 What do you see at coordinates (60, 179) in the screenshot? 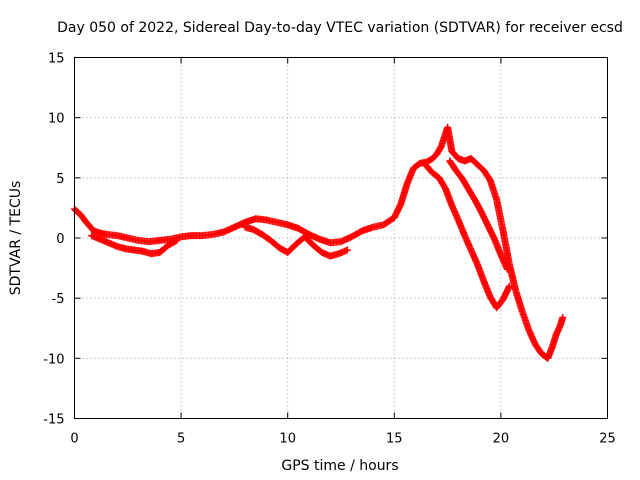
I see `y-tick-label: 5` at bounding box center [60, 179].